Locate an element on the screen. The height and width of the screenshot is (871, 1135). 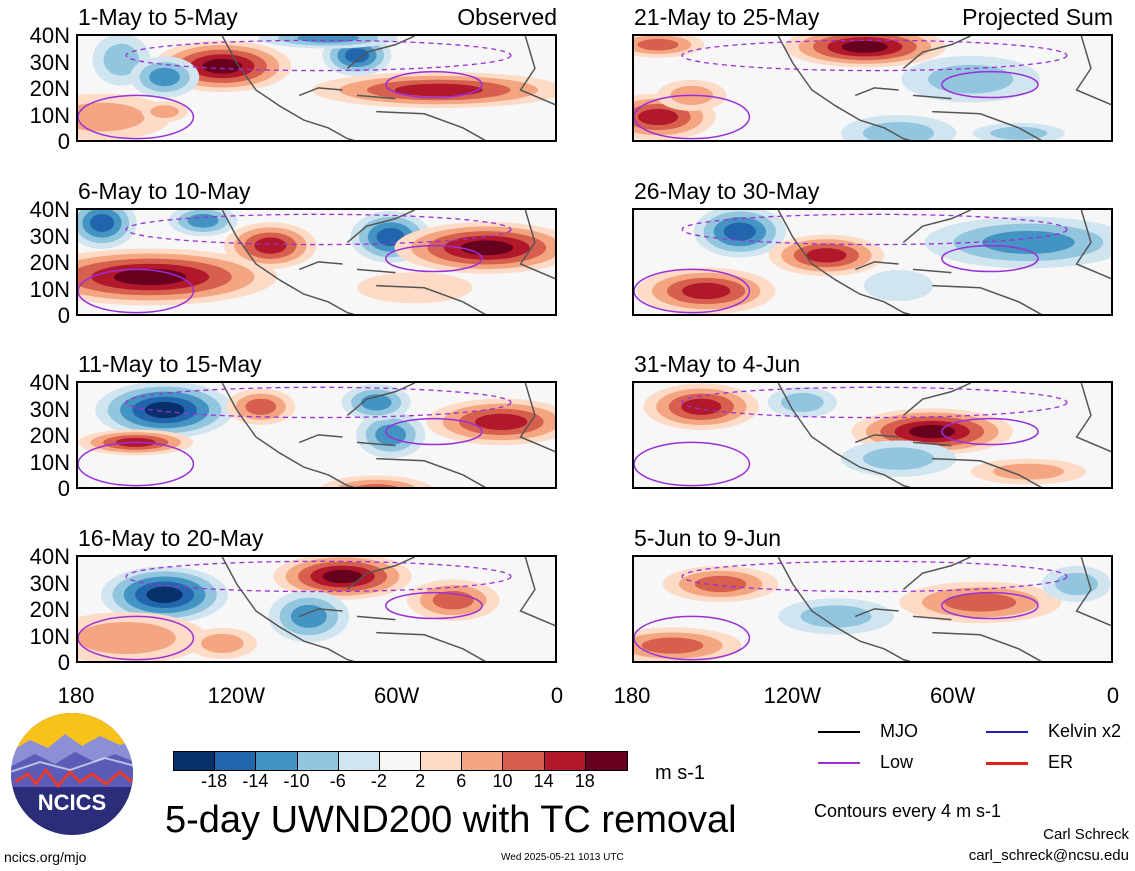
panel-title: 31-May to 4-Jun is located at coordinates (717, 364).